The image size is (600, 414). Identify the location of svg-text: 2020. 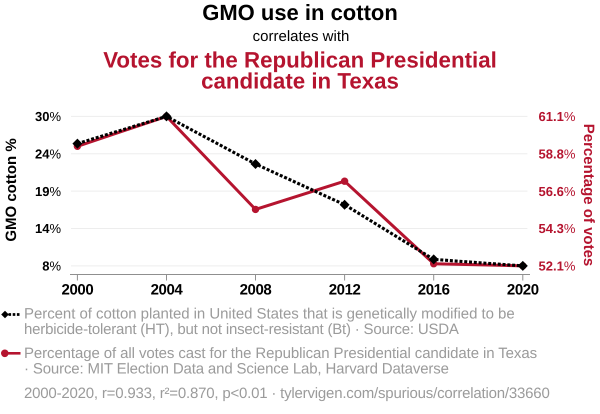
(523, 290).